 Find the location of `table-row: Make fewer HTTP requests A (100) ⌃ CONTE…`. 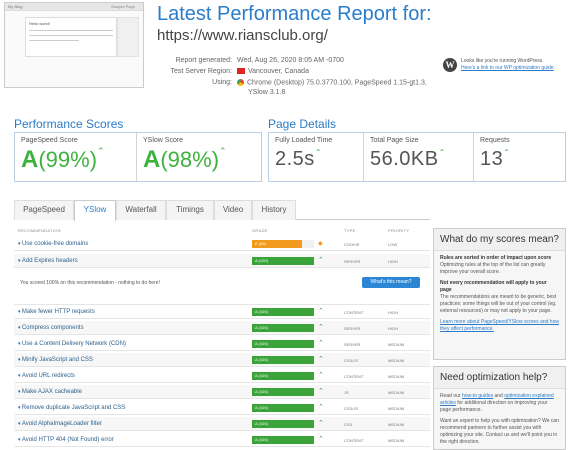

table-row: Make fewer HTTP requests A (100) ⌃ CONTE… is located at coordinates (222, 312).